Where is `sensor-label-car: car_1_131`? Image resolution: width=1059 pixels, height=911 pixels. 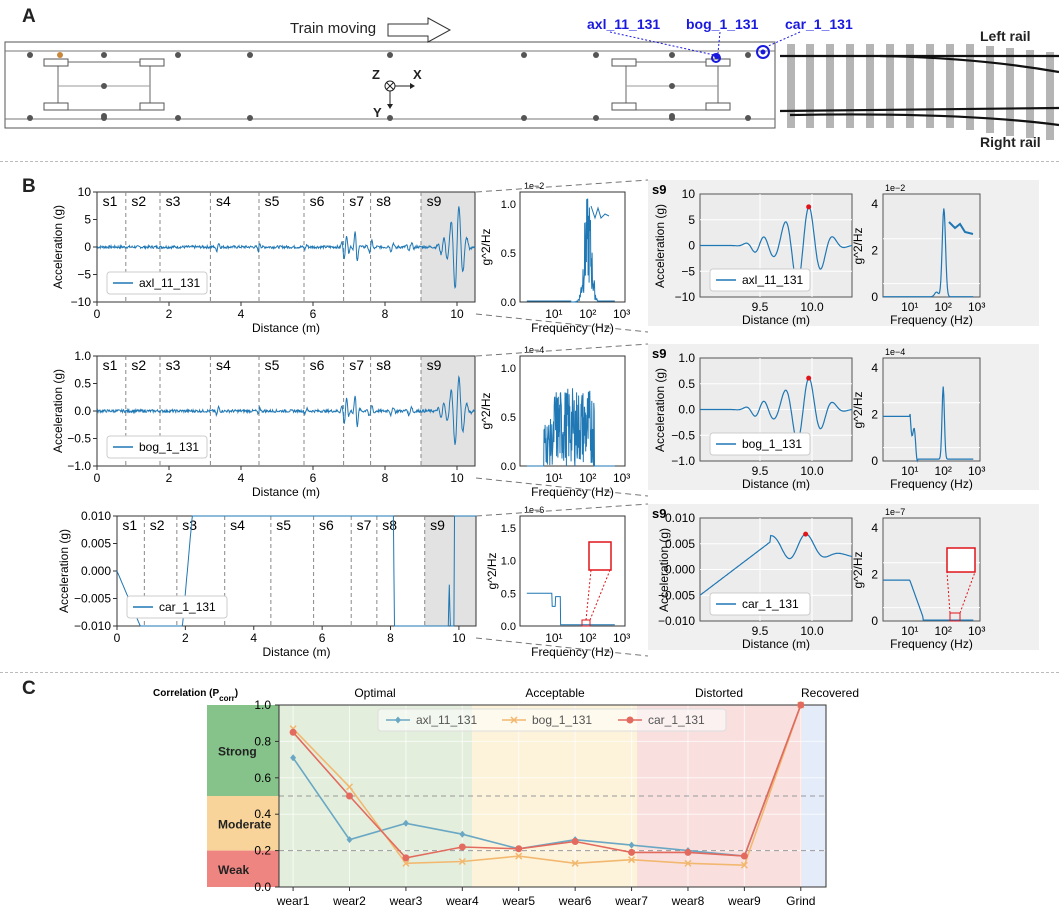 sensor-label-car: car_1_131 is located at coordinates (819, 24).